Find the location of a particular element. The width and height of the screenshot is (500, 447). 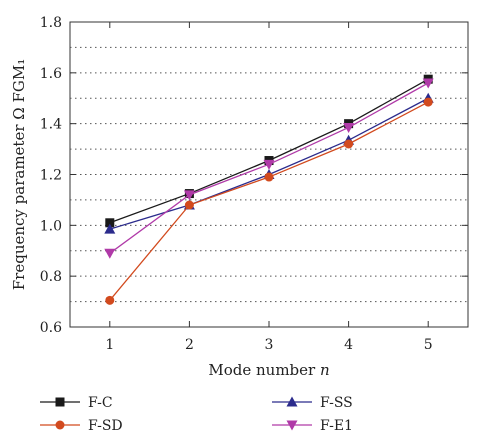

y-tick-label: 1.6 is located at coordinates (51, 74).